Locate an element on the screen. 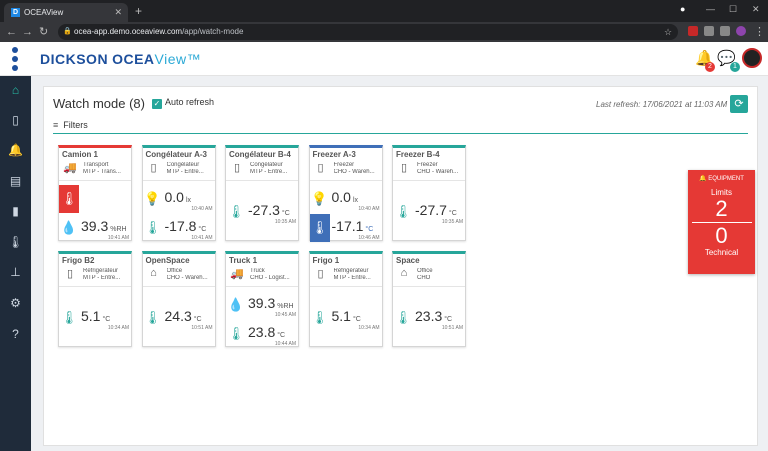 This screenshot has width=768, height=451. sidebar-alarm-icon: 🔔 is located at coordinates (15, 150).